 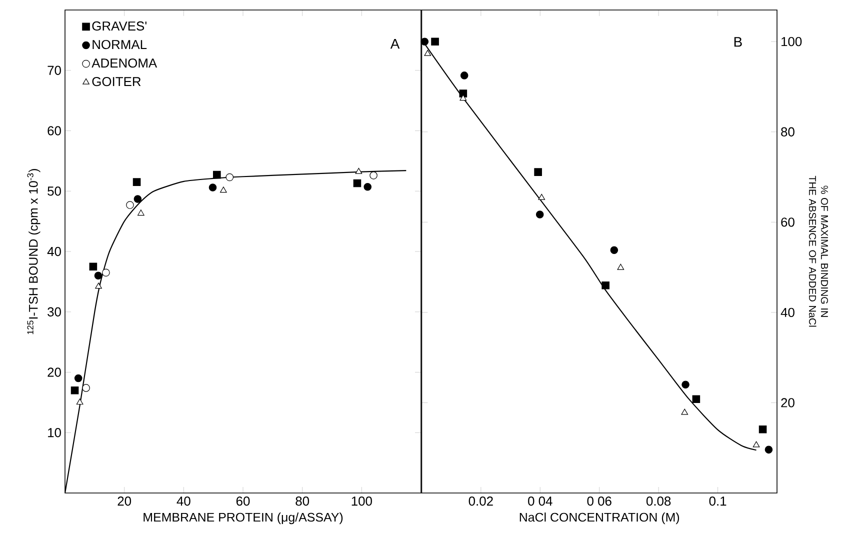 I want to click on legend-label: ADENOMA, so click(x=125, y=63).